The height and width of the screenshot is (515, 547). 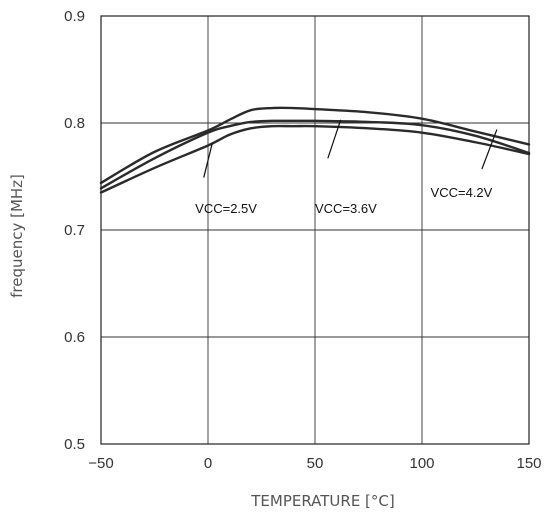 I want to click on annotation-label: VCC=4.2V, so click(x=462, y=192).